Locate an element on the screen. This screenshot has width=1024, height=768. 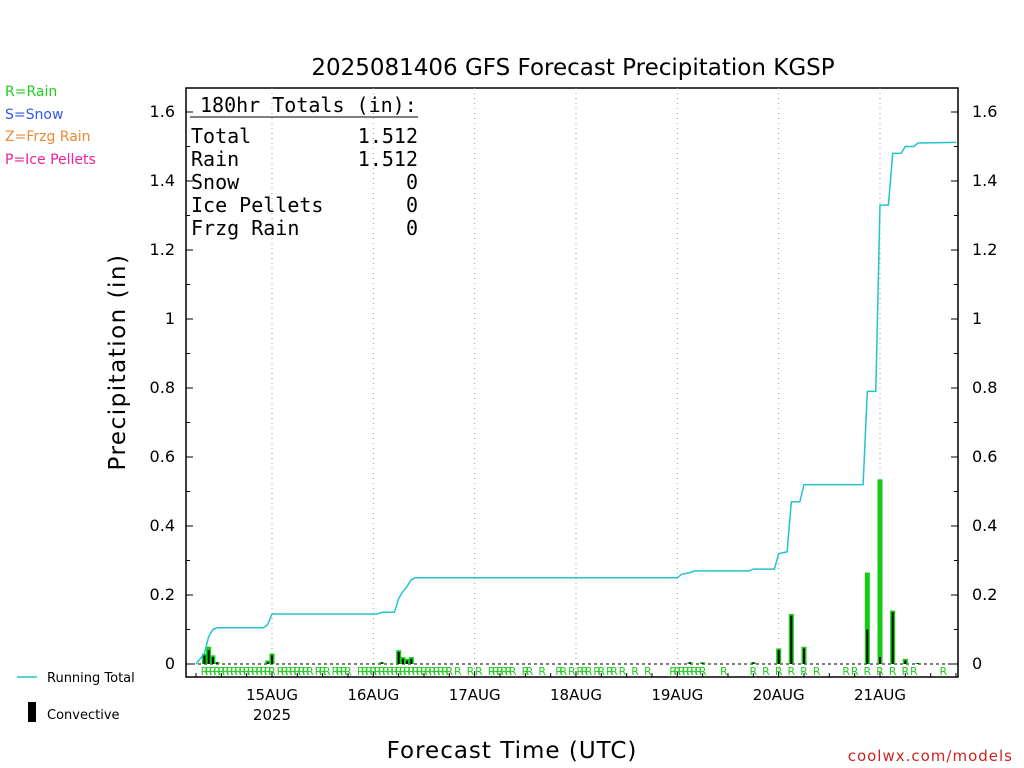
y-axis-left: 0 0.2 0.4 0.6 0.8 1 1.2 1.4 1.6 is located at coordinates (171, 387).